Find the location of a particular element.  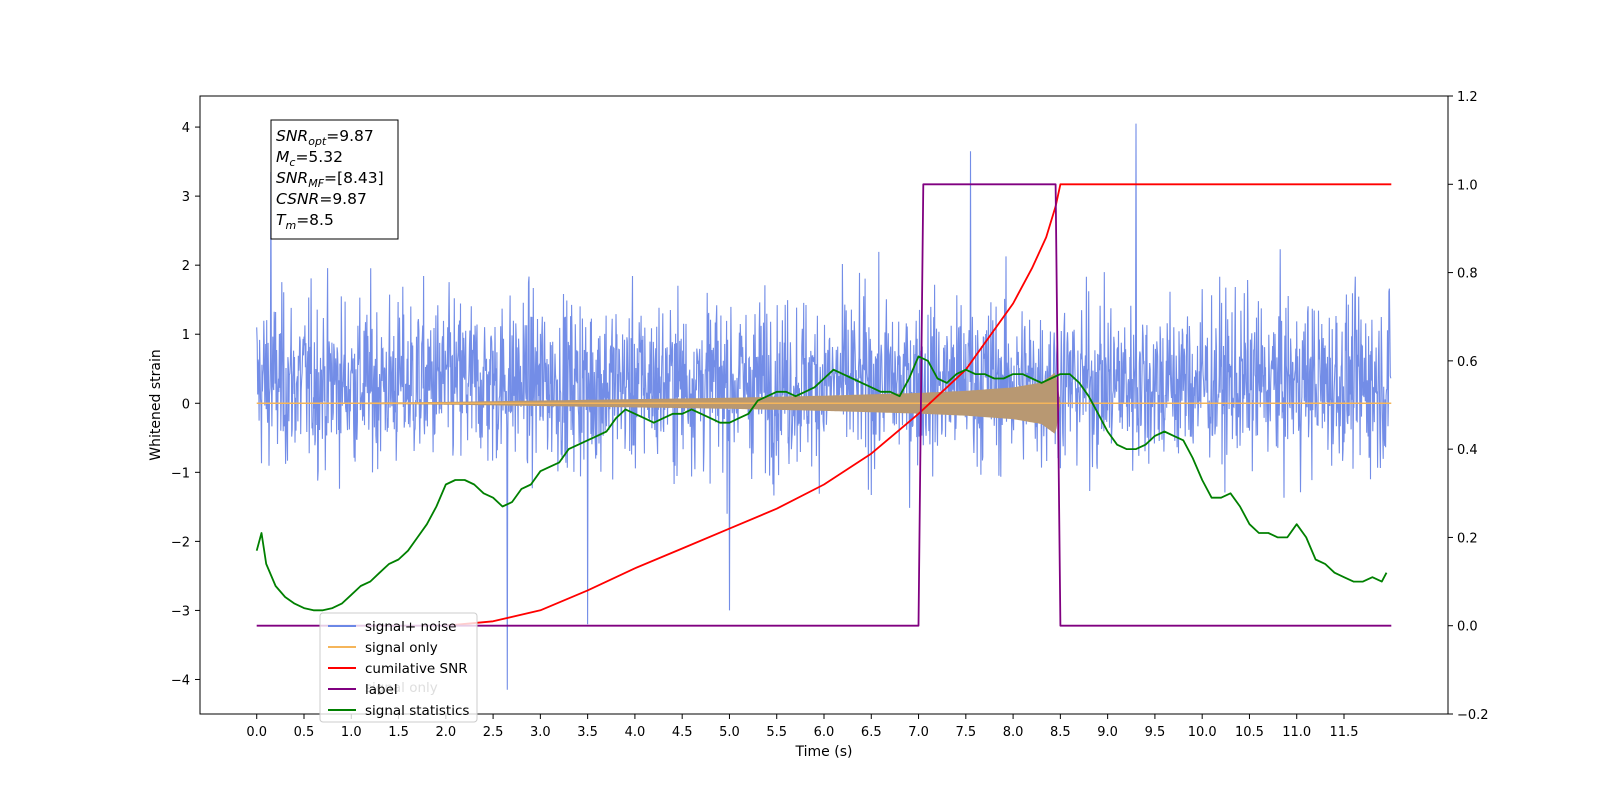

y-right-tick-label: 1.0 is located at coordinates (1467, 185).